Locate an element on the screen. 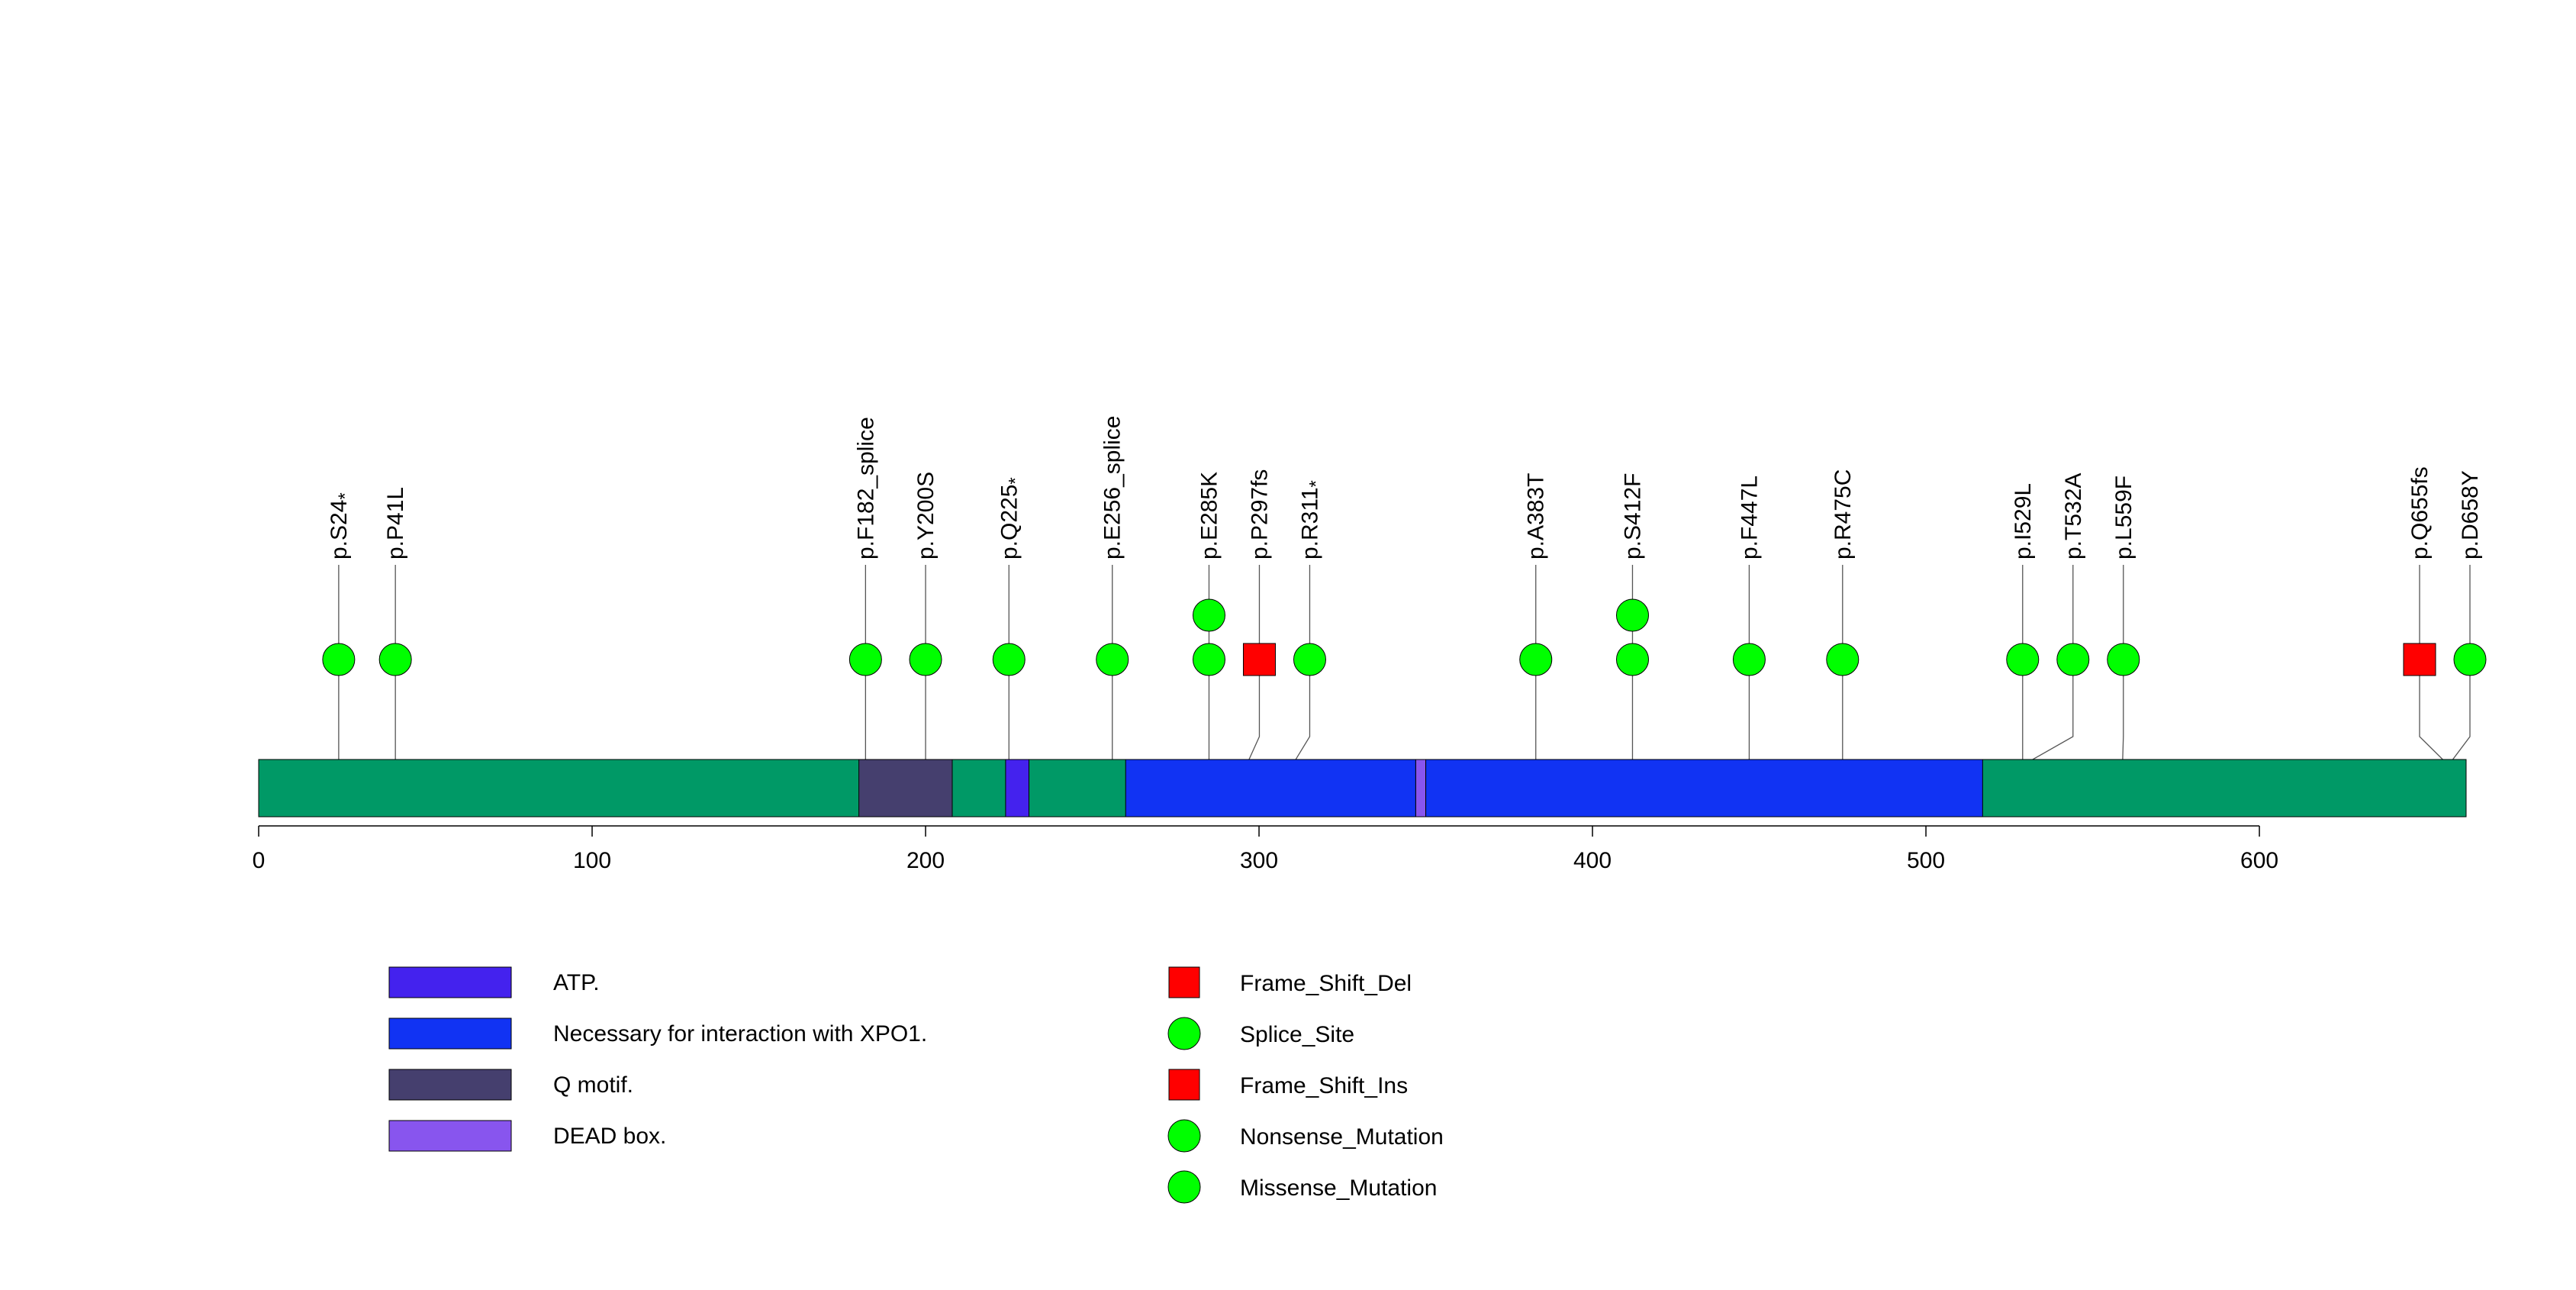  legend-label-domain-2: Q motif. is located at coordinates (593, 1085).